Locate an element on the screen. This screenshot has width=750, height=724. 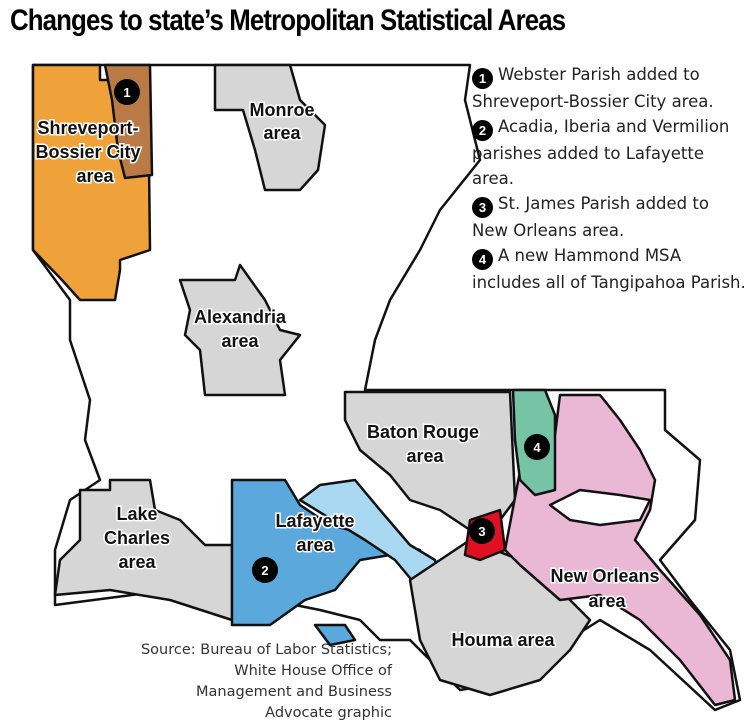
svg-text: 1 is located at coordinates (126, 92).